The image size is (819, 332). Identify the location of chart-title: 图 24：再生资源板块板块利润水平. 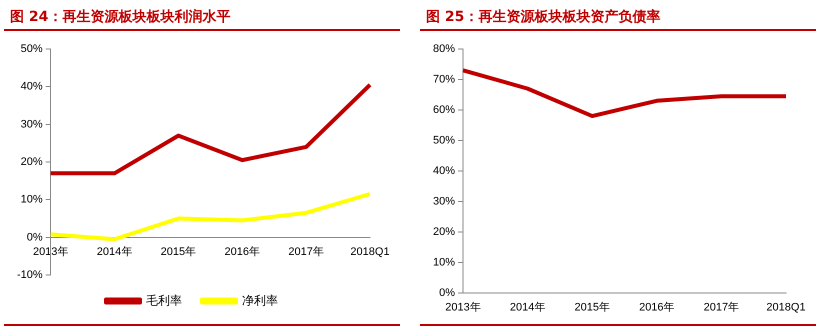
(202, 18).